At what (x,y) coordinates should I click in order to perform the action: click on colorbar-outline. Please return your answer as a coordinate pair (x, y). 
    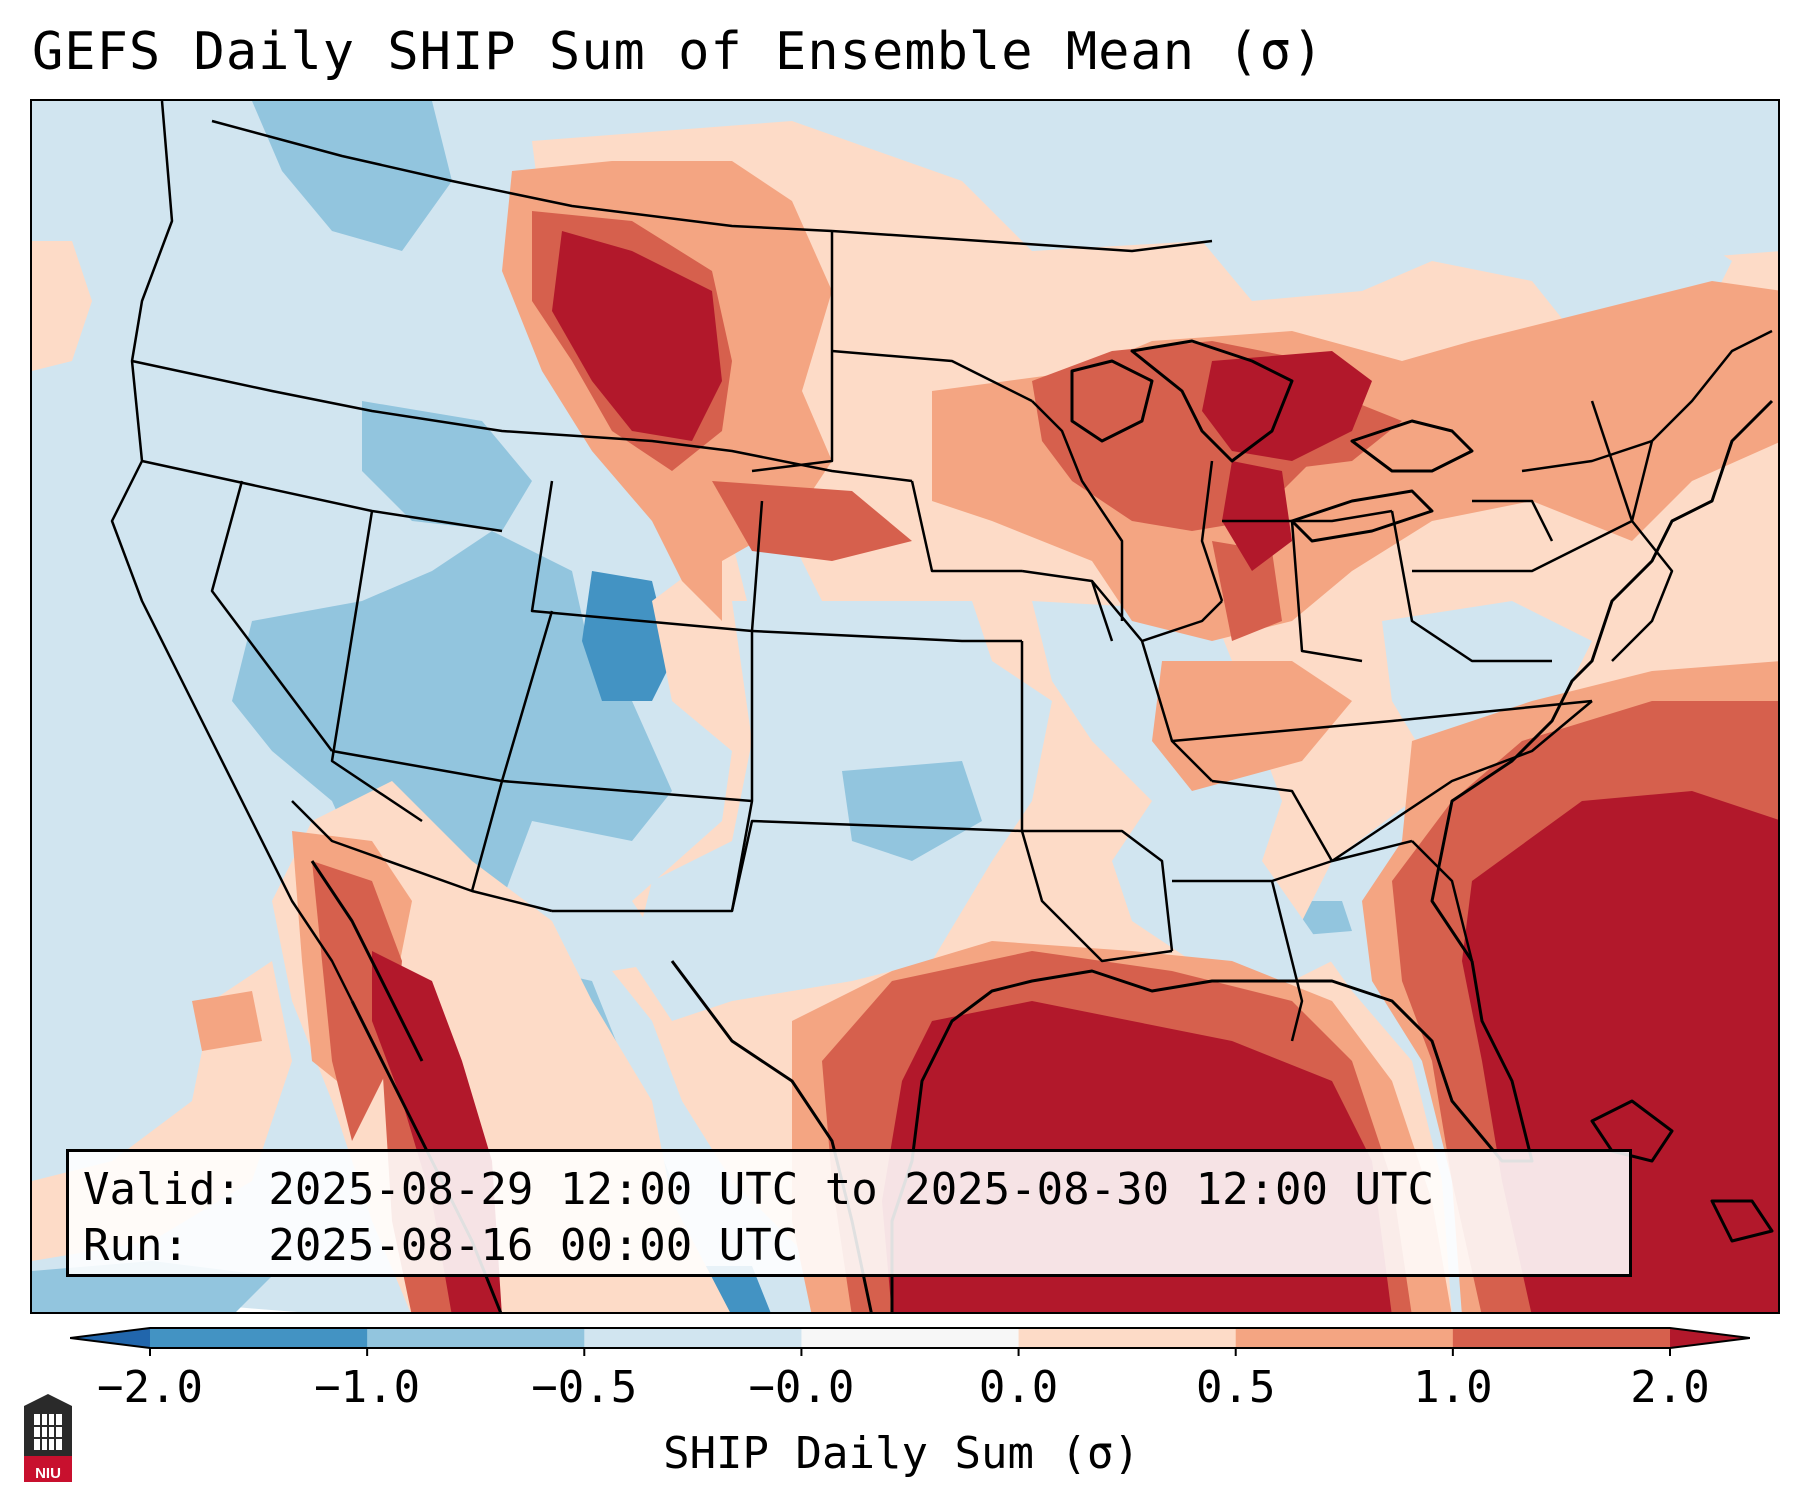
    Looking at the image, I should click on (910, 1338).